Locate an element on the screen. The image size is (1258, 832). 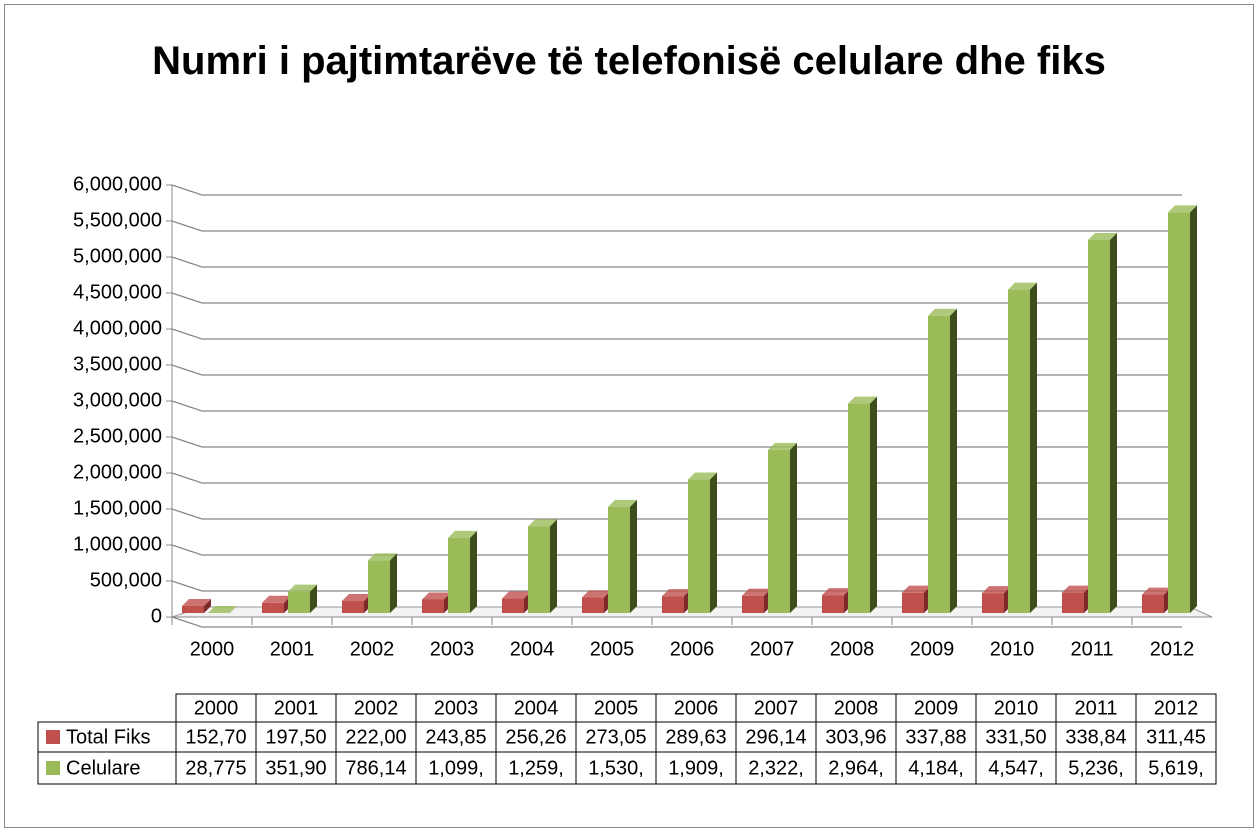
x-tick-label: 2006 is located at coordinates (692, 649).